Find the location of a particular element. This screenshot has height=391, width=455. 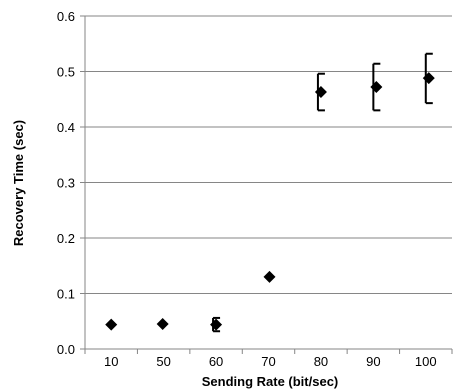

x-tick-labels: 10 50 60 70 80 90 100 is located at coordinates (270, 361).